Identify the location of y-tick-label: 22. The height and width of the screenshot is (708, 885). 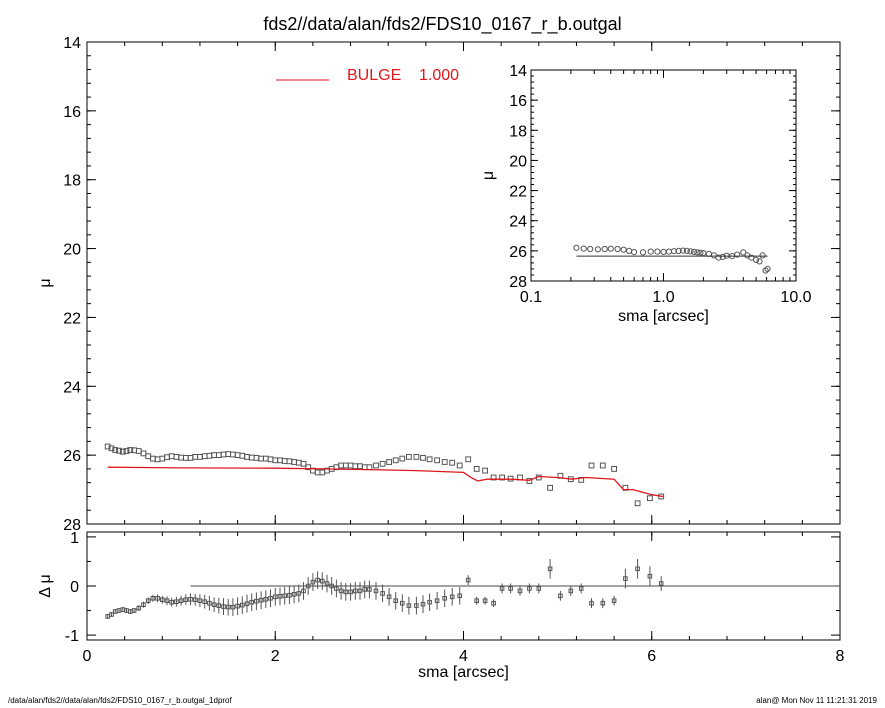
(72, 318).